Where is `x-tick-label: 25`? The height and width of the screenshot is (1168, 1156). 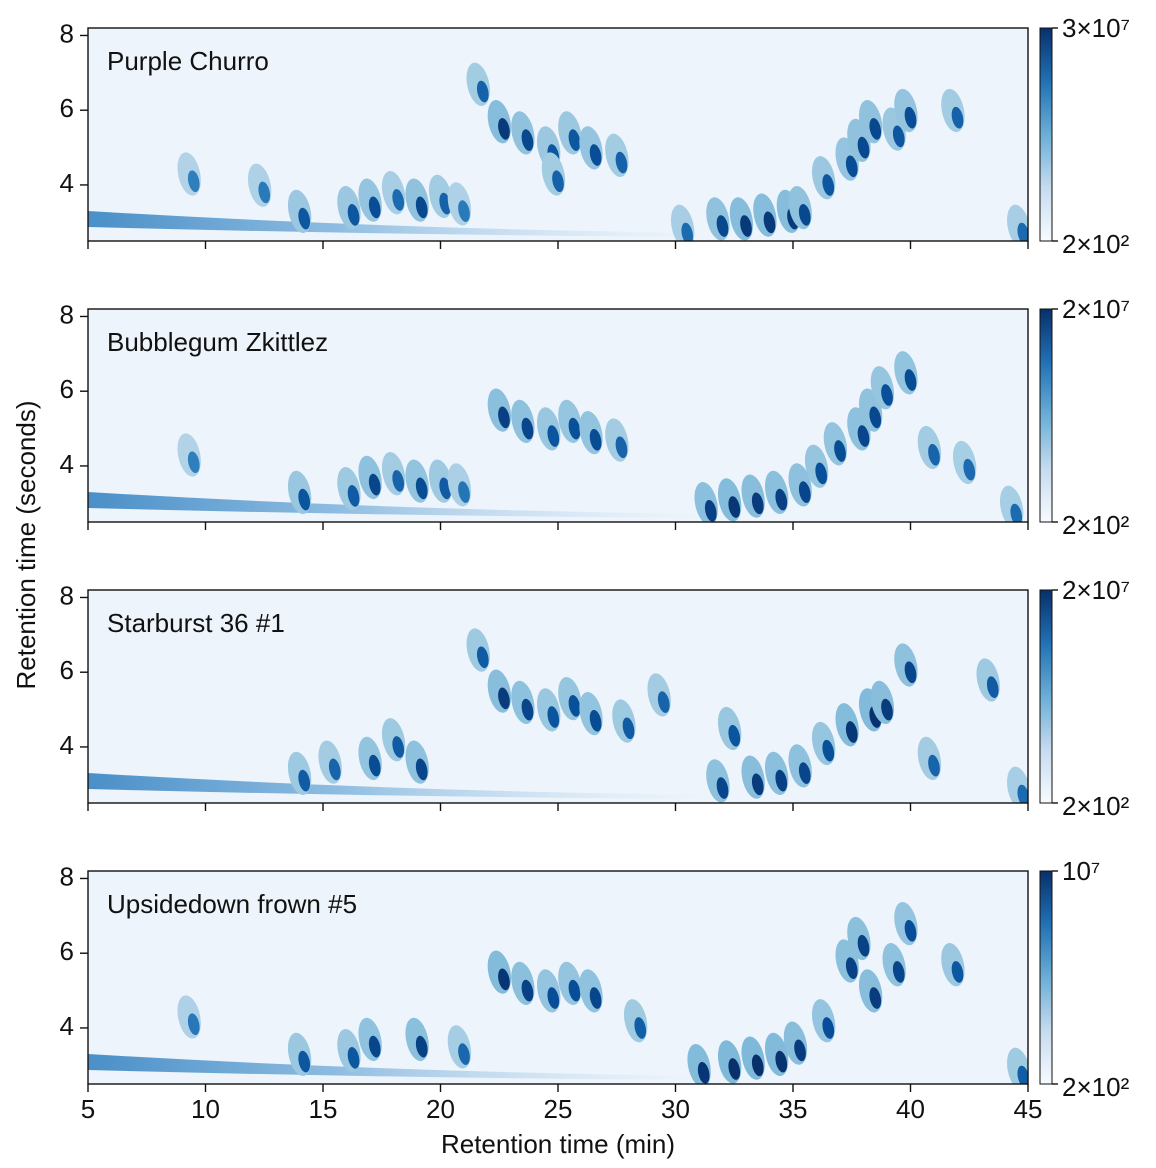 x-tick-label: 25 is located at coordinates (558, 1109).